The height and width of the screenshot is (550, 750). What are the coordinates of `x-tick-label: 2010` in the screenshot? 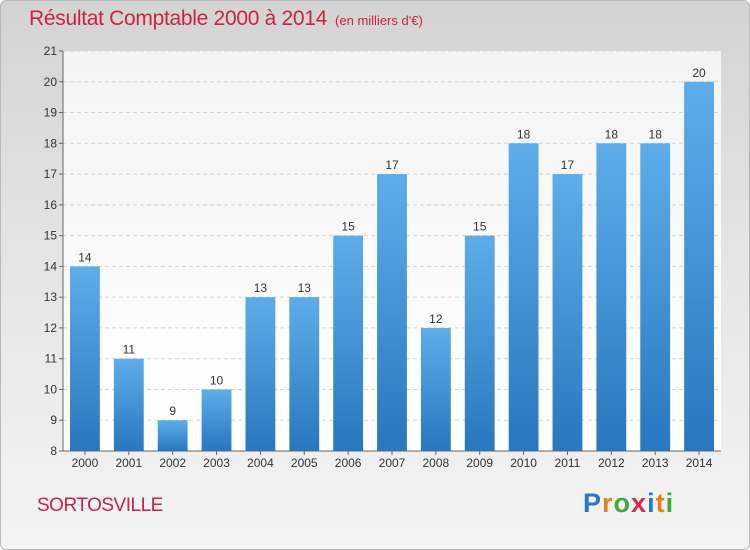 It's located at (523, 463).